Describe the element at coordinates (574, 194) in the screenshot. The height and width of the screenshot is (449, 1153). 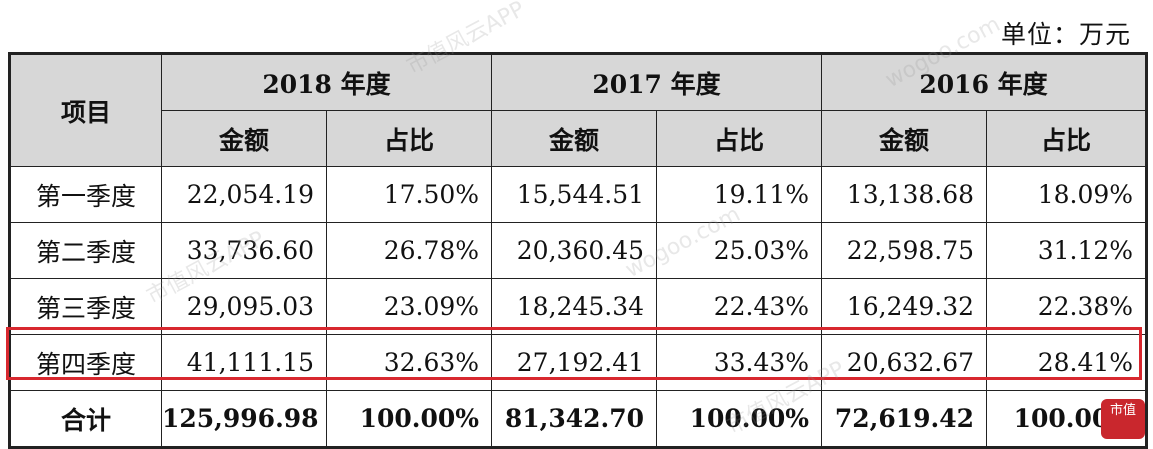
I see `cell-amount-2017: 15,544.51` at that location.